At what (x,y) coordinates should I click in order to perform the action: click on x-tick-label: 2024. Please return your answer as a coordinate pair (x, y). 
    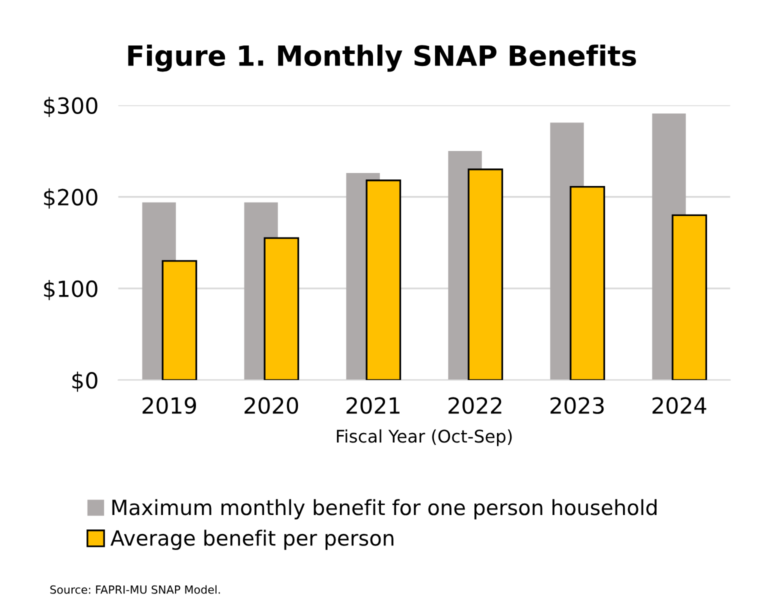
    Looking at the image, I should click on (679, 405).